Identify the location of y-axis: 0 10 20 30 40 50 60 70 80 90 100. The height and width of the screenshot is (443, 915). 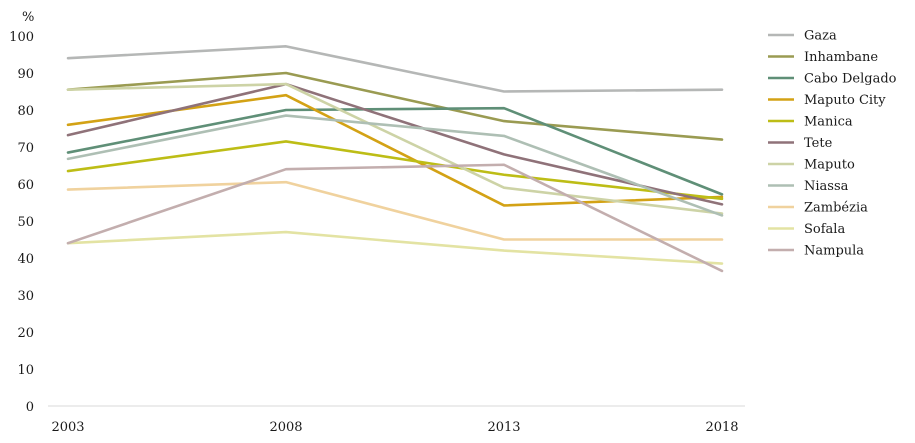
(21, 222).